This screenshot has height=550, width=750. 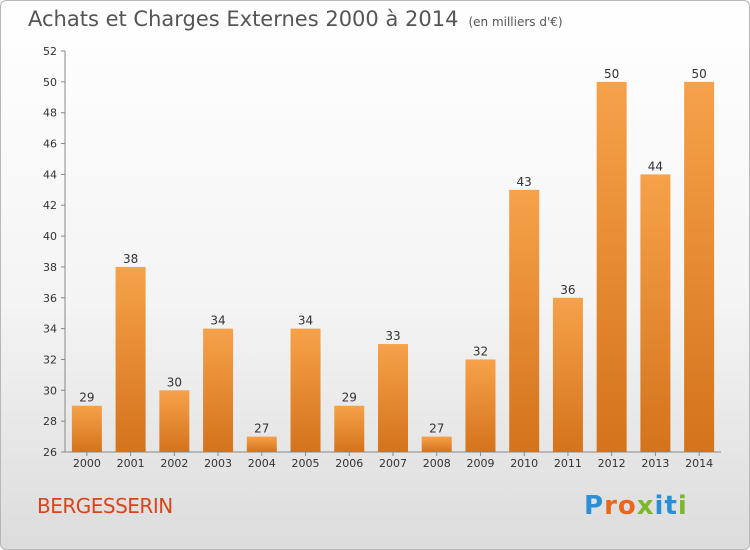 I want to click on y-tick-label: 40, so click(x=50, y=236).